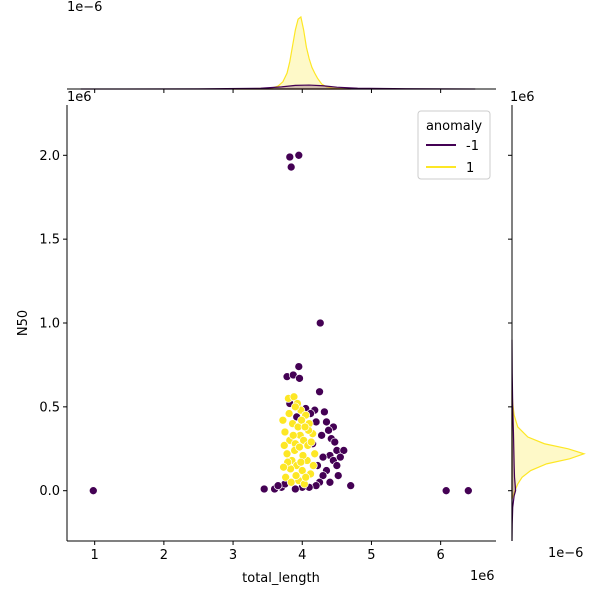 Image resolution: width=600 pixels, height=600 pixels. I want to click on x-tick-label: 2, so click(164, 555).